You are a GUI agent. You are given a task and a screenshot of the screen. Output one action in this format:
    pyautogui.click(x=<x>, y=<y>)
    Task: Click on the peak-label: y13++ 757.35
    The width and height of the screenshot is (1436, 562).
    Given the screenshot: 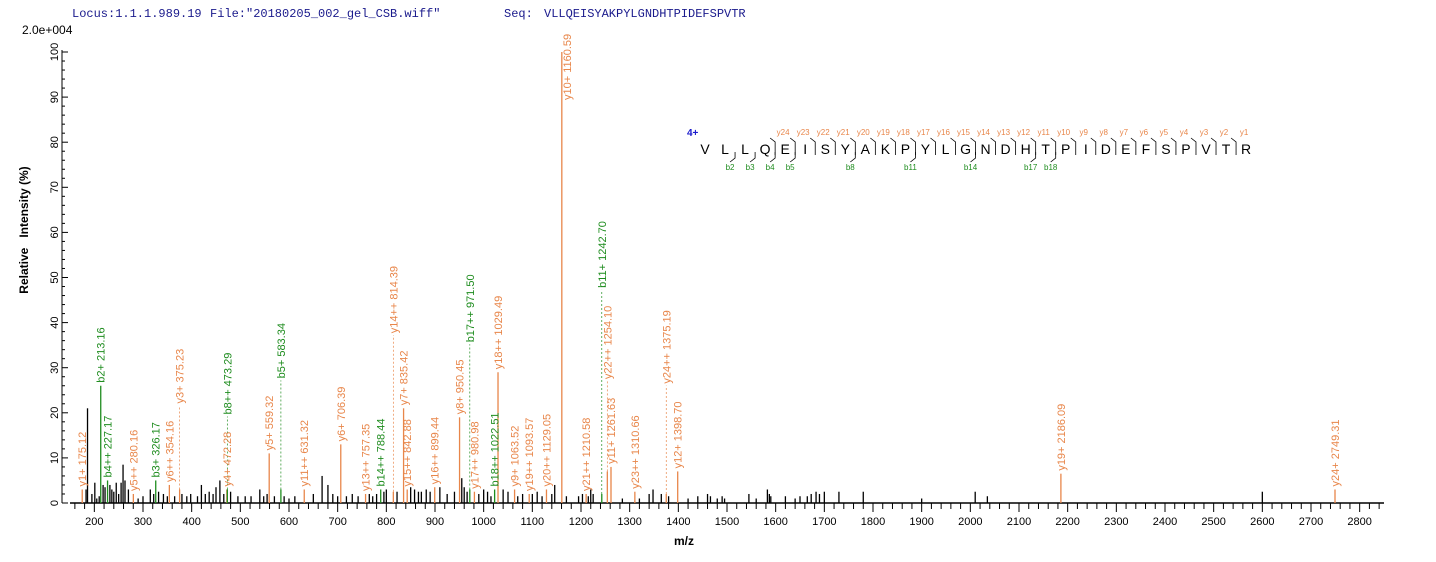 What is the action you would take?
    pyautogui.click(x=367, y=457)
    